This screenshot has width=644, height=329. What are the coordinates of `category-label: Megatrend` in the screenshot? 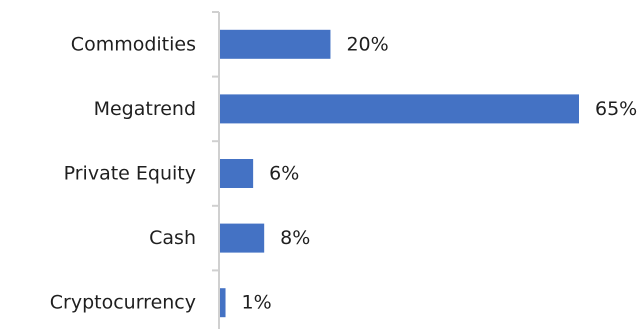 It's located at (145, 109).